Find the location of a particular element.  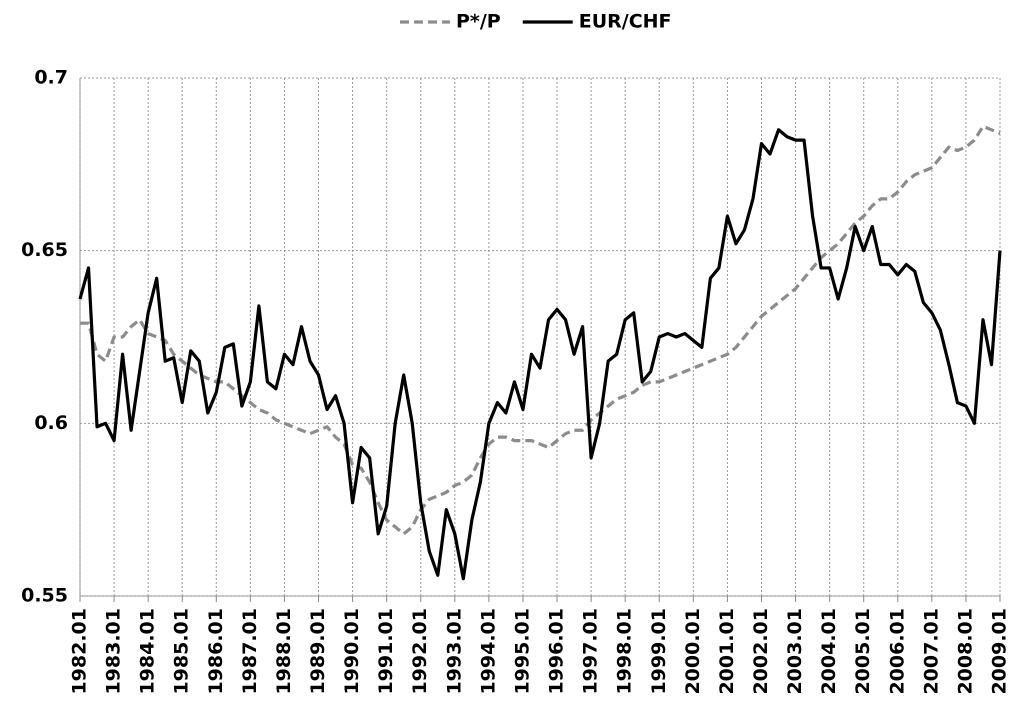

y-tick-label: 0.65 is located at coordinates (44, 250).